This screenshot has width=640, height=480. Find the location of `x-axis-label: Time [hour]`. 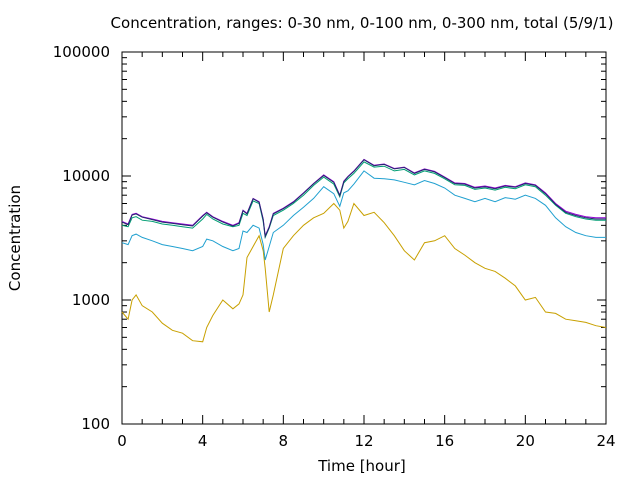

x-axis-label: Time [hour] is located at coordinates (361, 466).